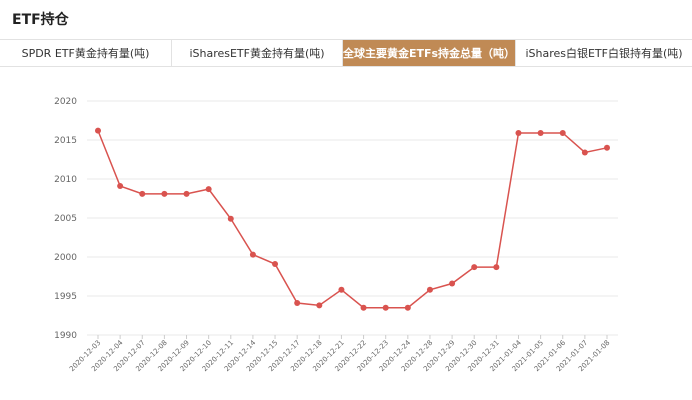  I want to click on y-tick-label: 2000, so click(65, 258).